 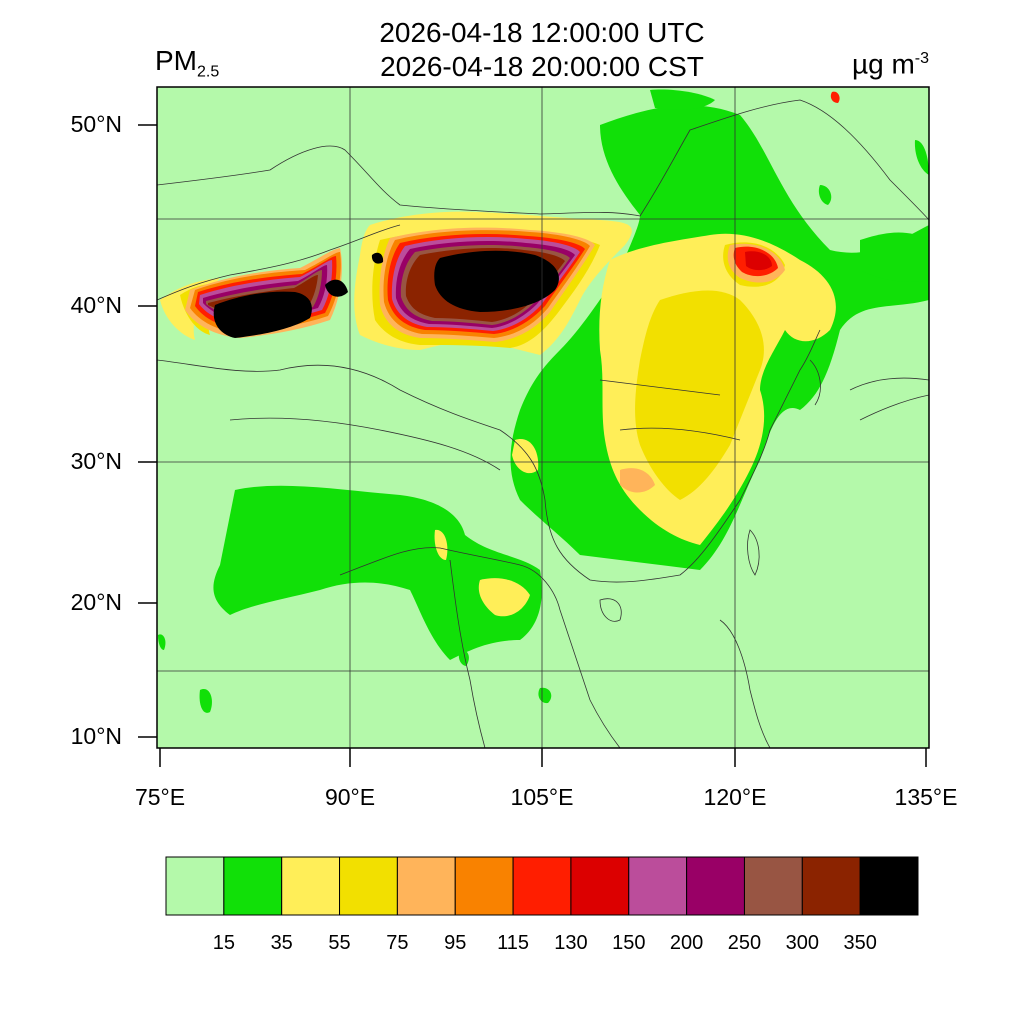 What do you see at coordinates (96, 602) in the screenshot?
I see `lat-label-20: 20°N` at bounding box center [96, 602].